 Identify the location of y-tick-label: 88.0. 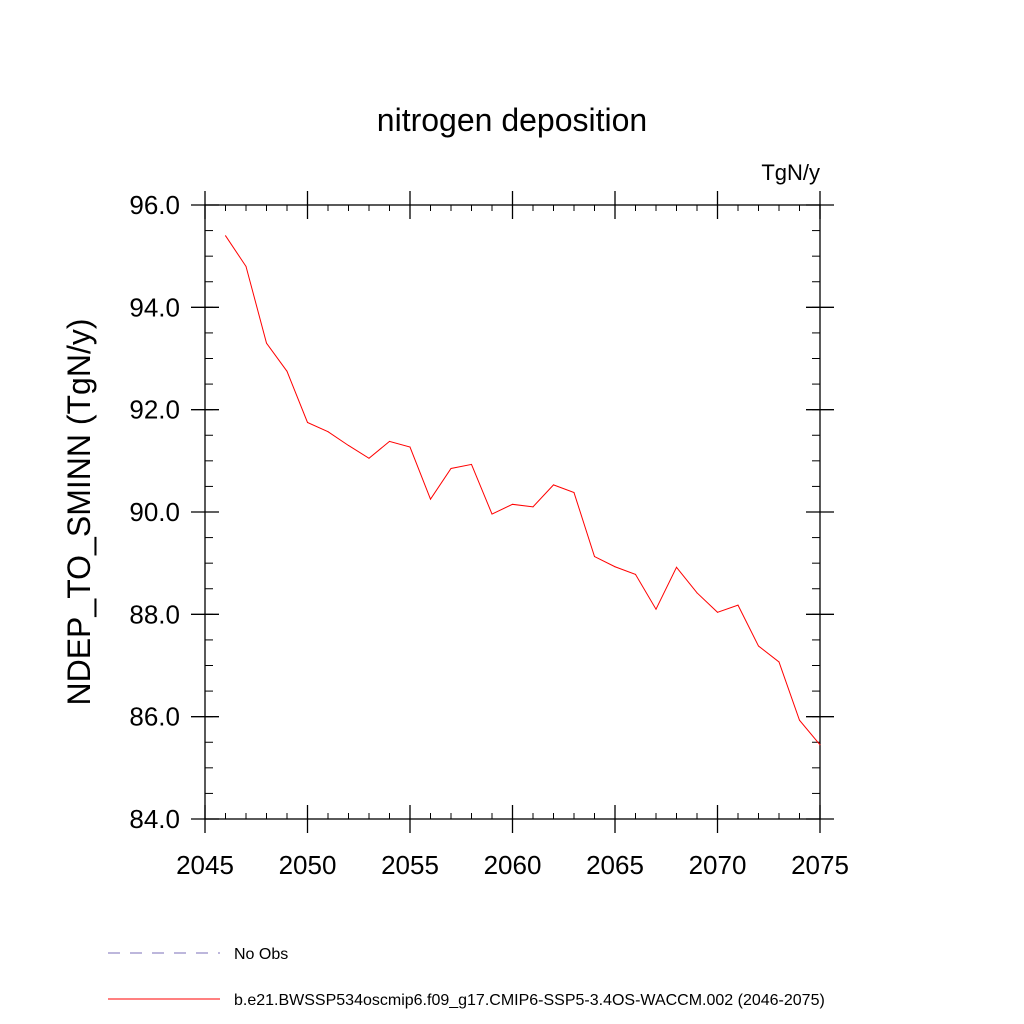
(154, 614).